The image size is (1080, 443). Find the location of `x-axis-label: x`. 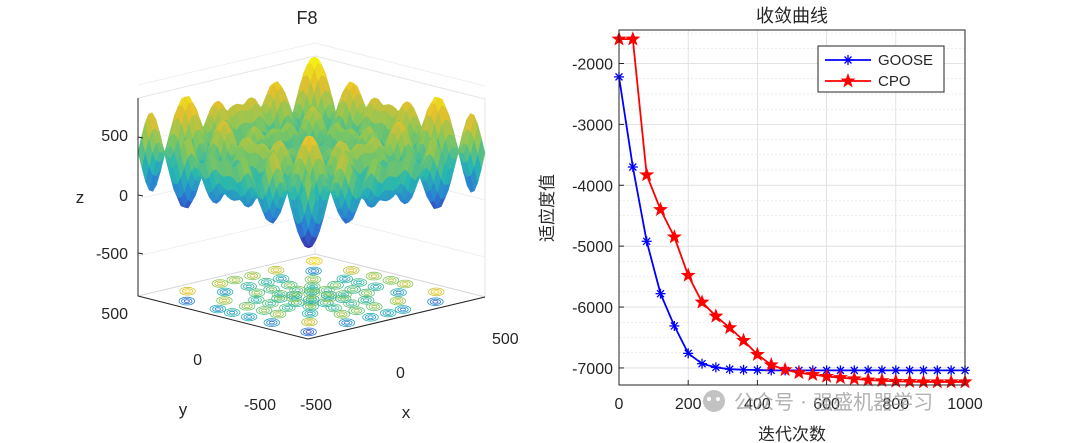

x-axis-label: x is located at coordinates (406, 412).